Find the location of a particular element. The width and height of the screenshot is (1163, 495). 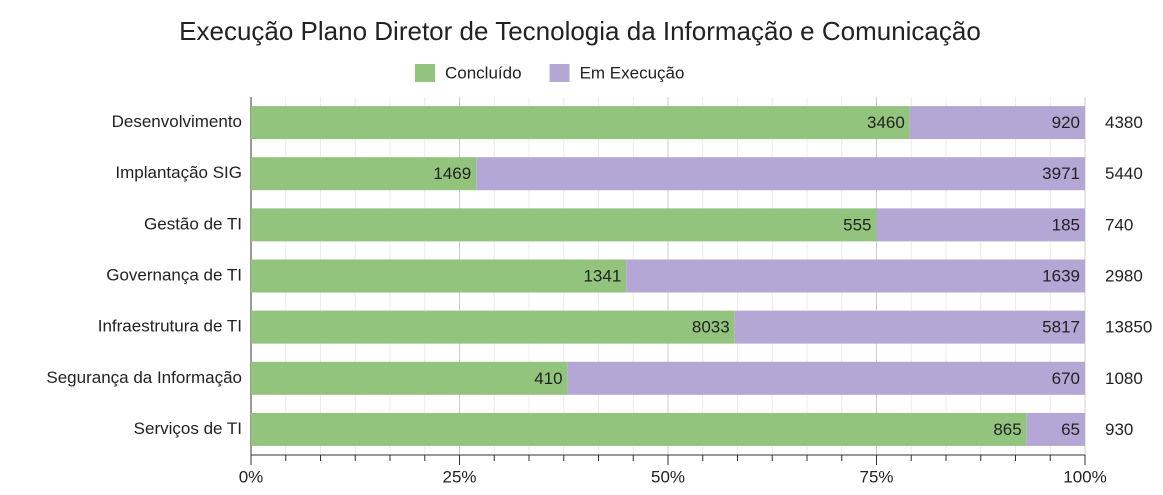

data-label: 920 is located at coordinates (1066, 122).